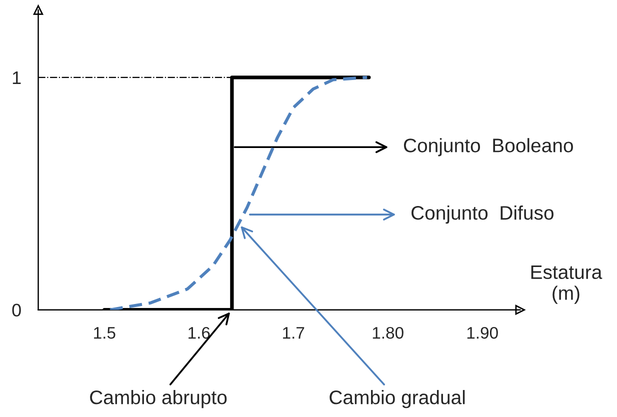  What do you see at coordinates (199, 332) in the screenshot?
I see `x-tick-label: 1.6` at bounding box center [199, 332].